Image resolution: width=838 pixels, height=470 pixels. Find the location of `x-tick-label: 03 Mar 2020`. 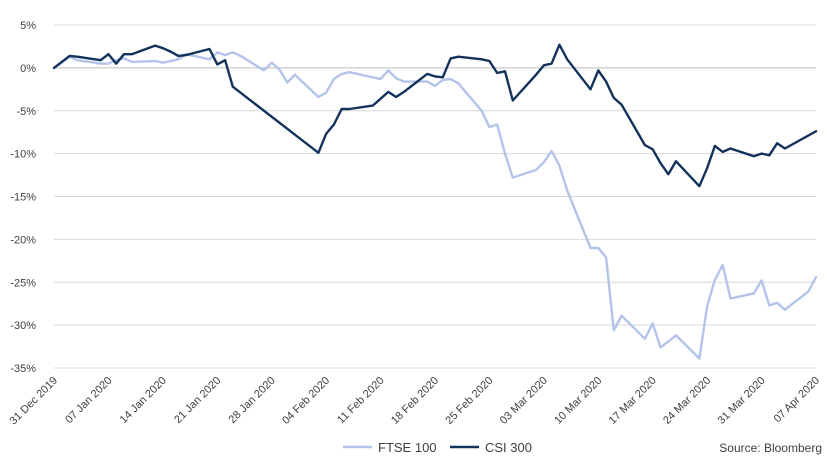

x-tick-label: 03 Mar 2020 is located at coordinates (524, 401).